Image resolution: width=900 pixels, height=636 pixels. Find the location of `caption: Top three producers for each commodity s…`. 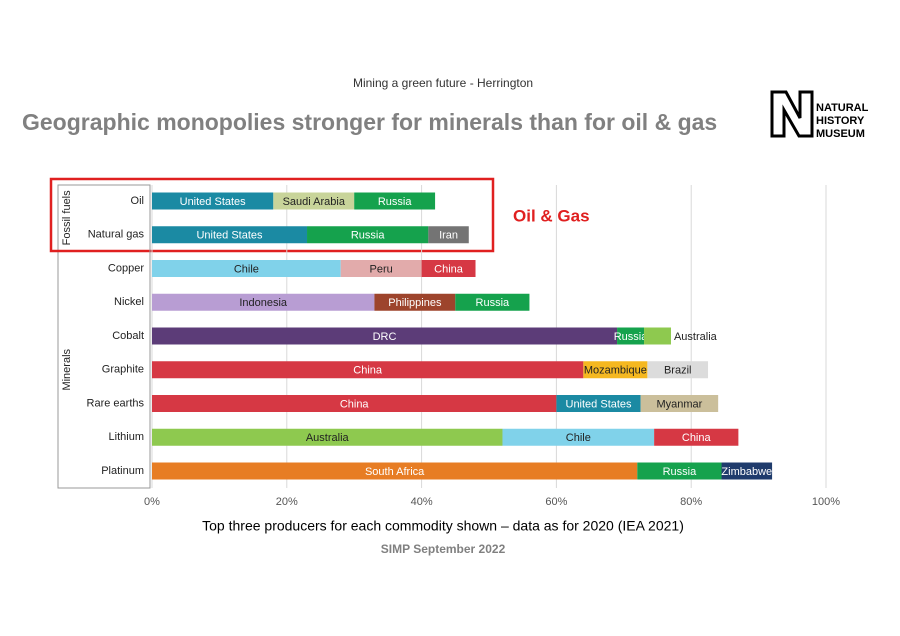

caption: Top three producers for each commodity s… is located at coordinates (443, 526).